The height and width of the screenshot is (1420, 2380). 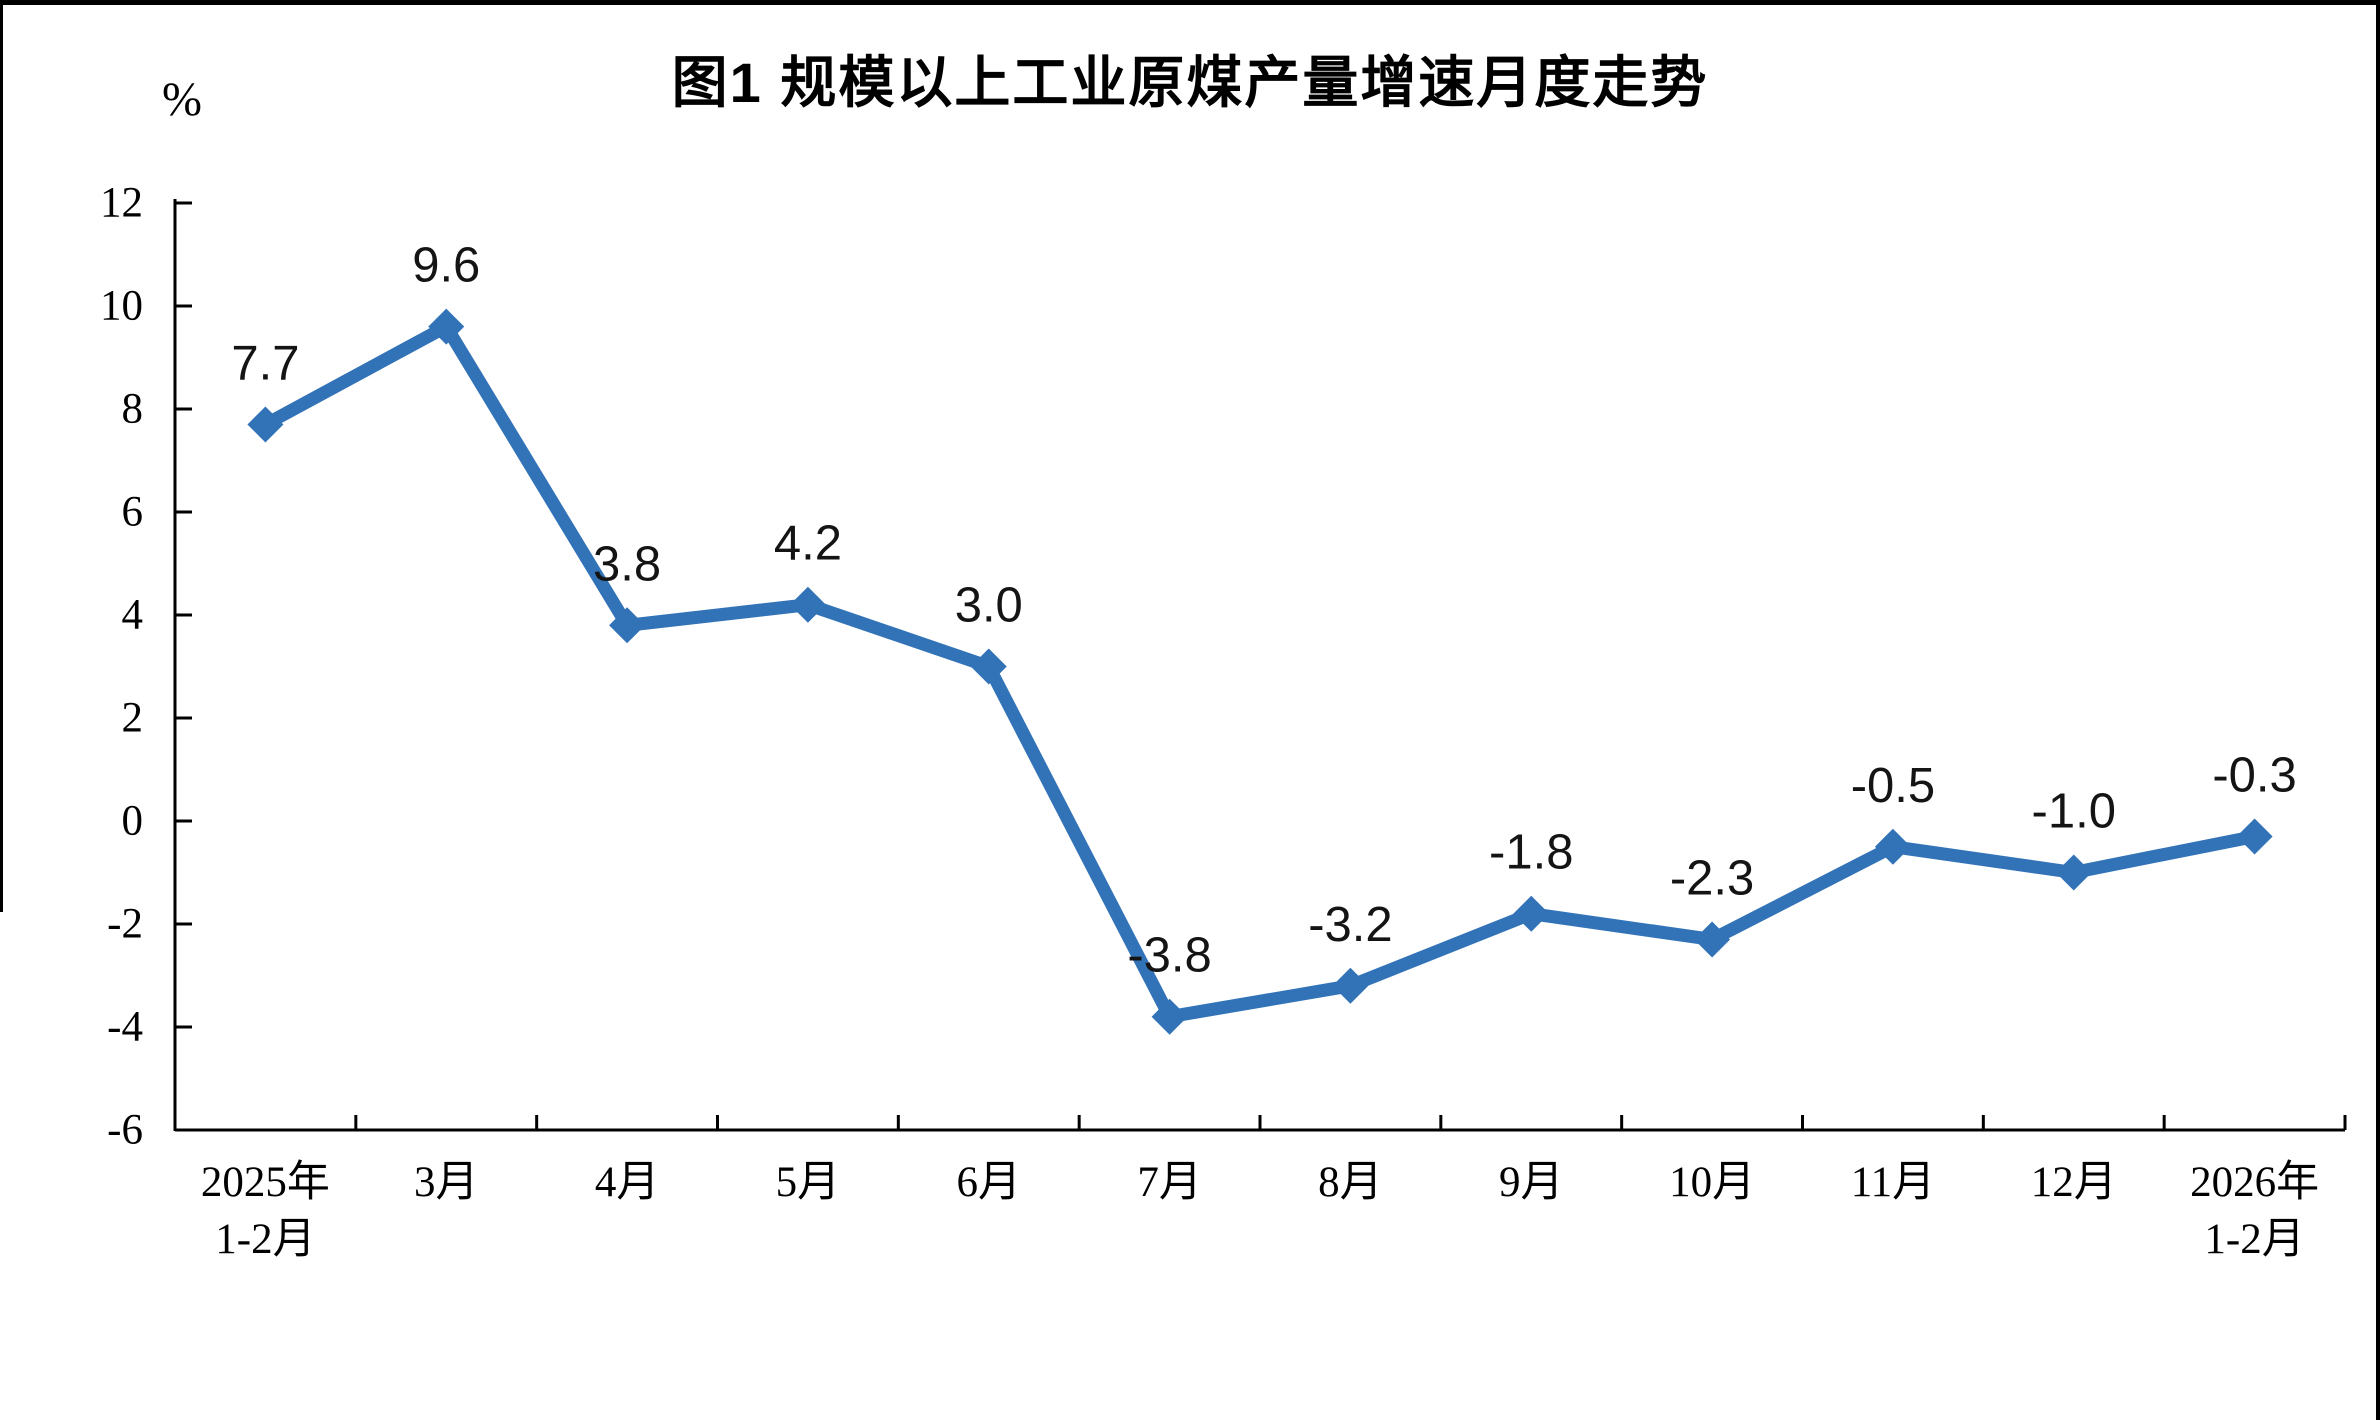 What do you see at coordinates (133, 718) in the screenshot?
I see `y-axis-tick-label: 2` at bounding box center [133, 718].